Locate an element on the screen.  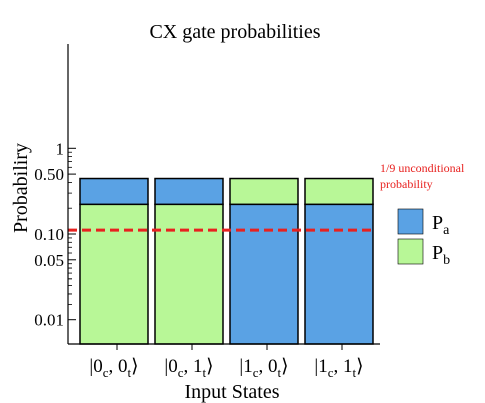
x-tick-label-2: |1c, 0t⟩ is located at coordinates (263, 368).